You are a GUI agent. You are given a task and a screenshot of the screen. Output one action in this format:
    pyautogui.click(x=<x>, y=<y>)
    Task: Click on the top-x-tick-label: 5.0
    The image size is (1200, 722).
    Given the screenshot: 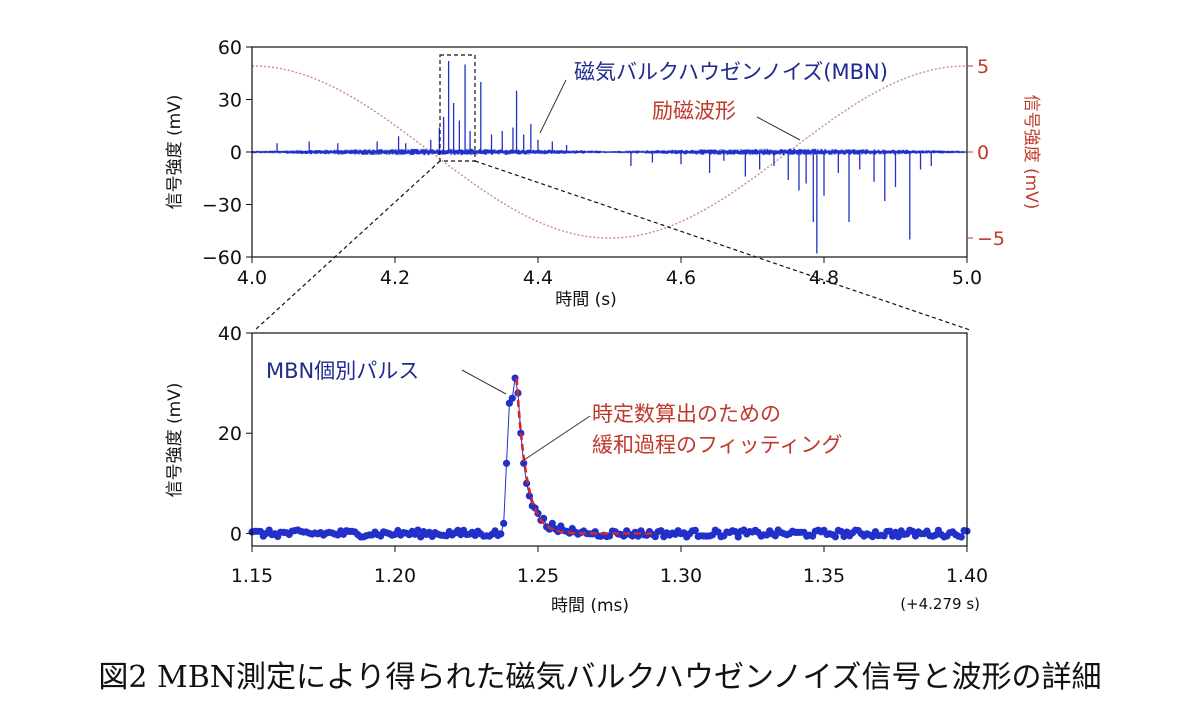 What is the action you would take?
    pyautogui.click(x=967, y=278)
    